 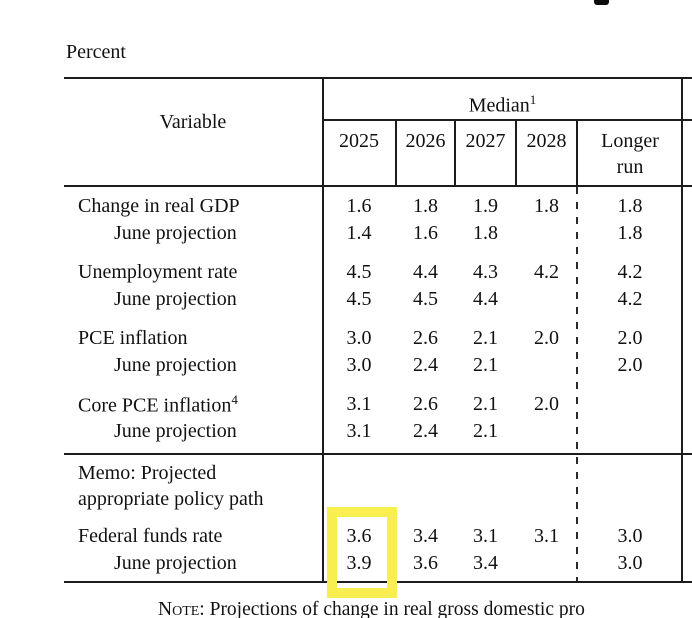 I want to click on cell-2027: 3.4, so click(x=485, y=563).